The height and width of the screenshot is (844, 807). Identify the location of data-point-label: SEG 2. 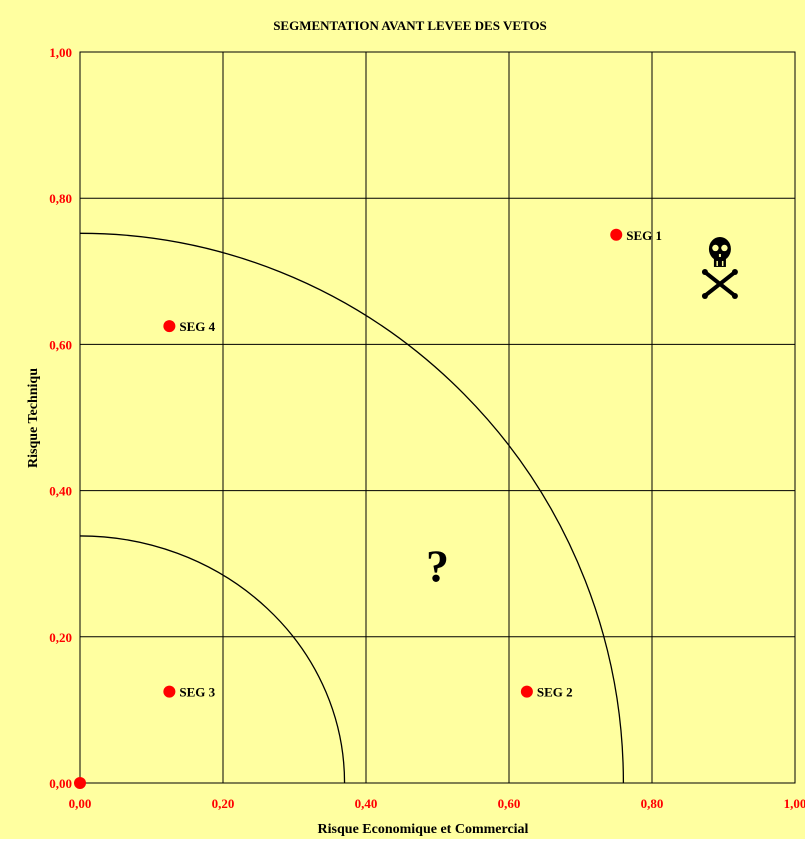
(555, 692).